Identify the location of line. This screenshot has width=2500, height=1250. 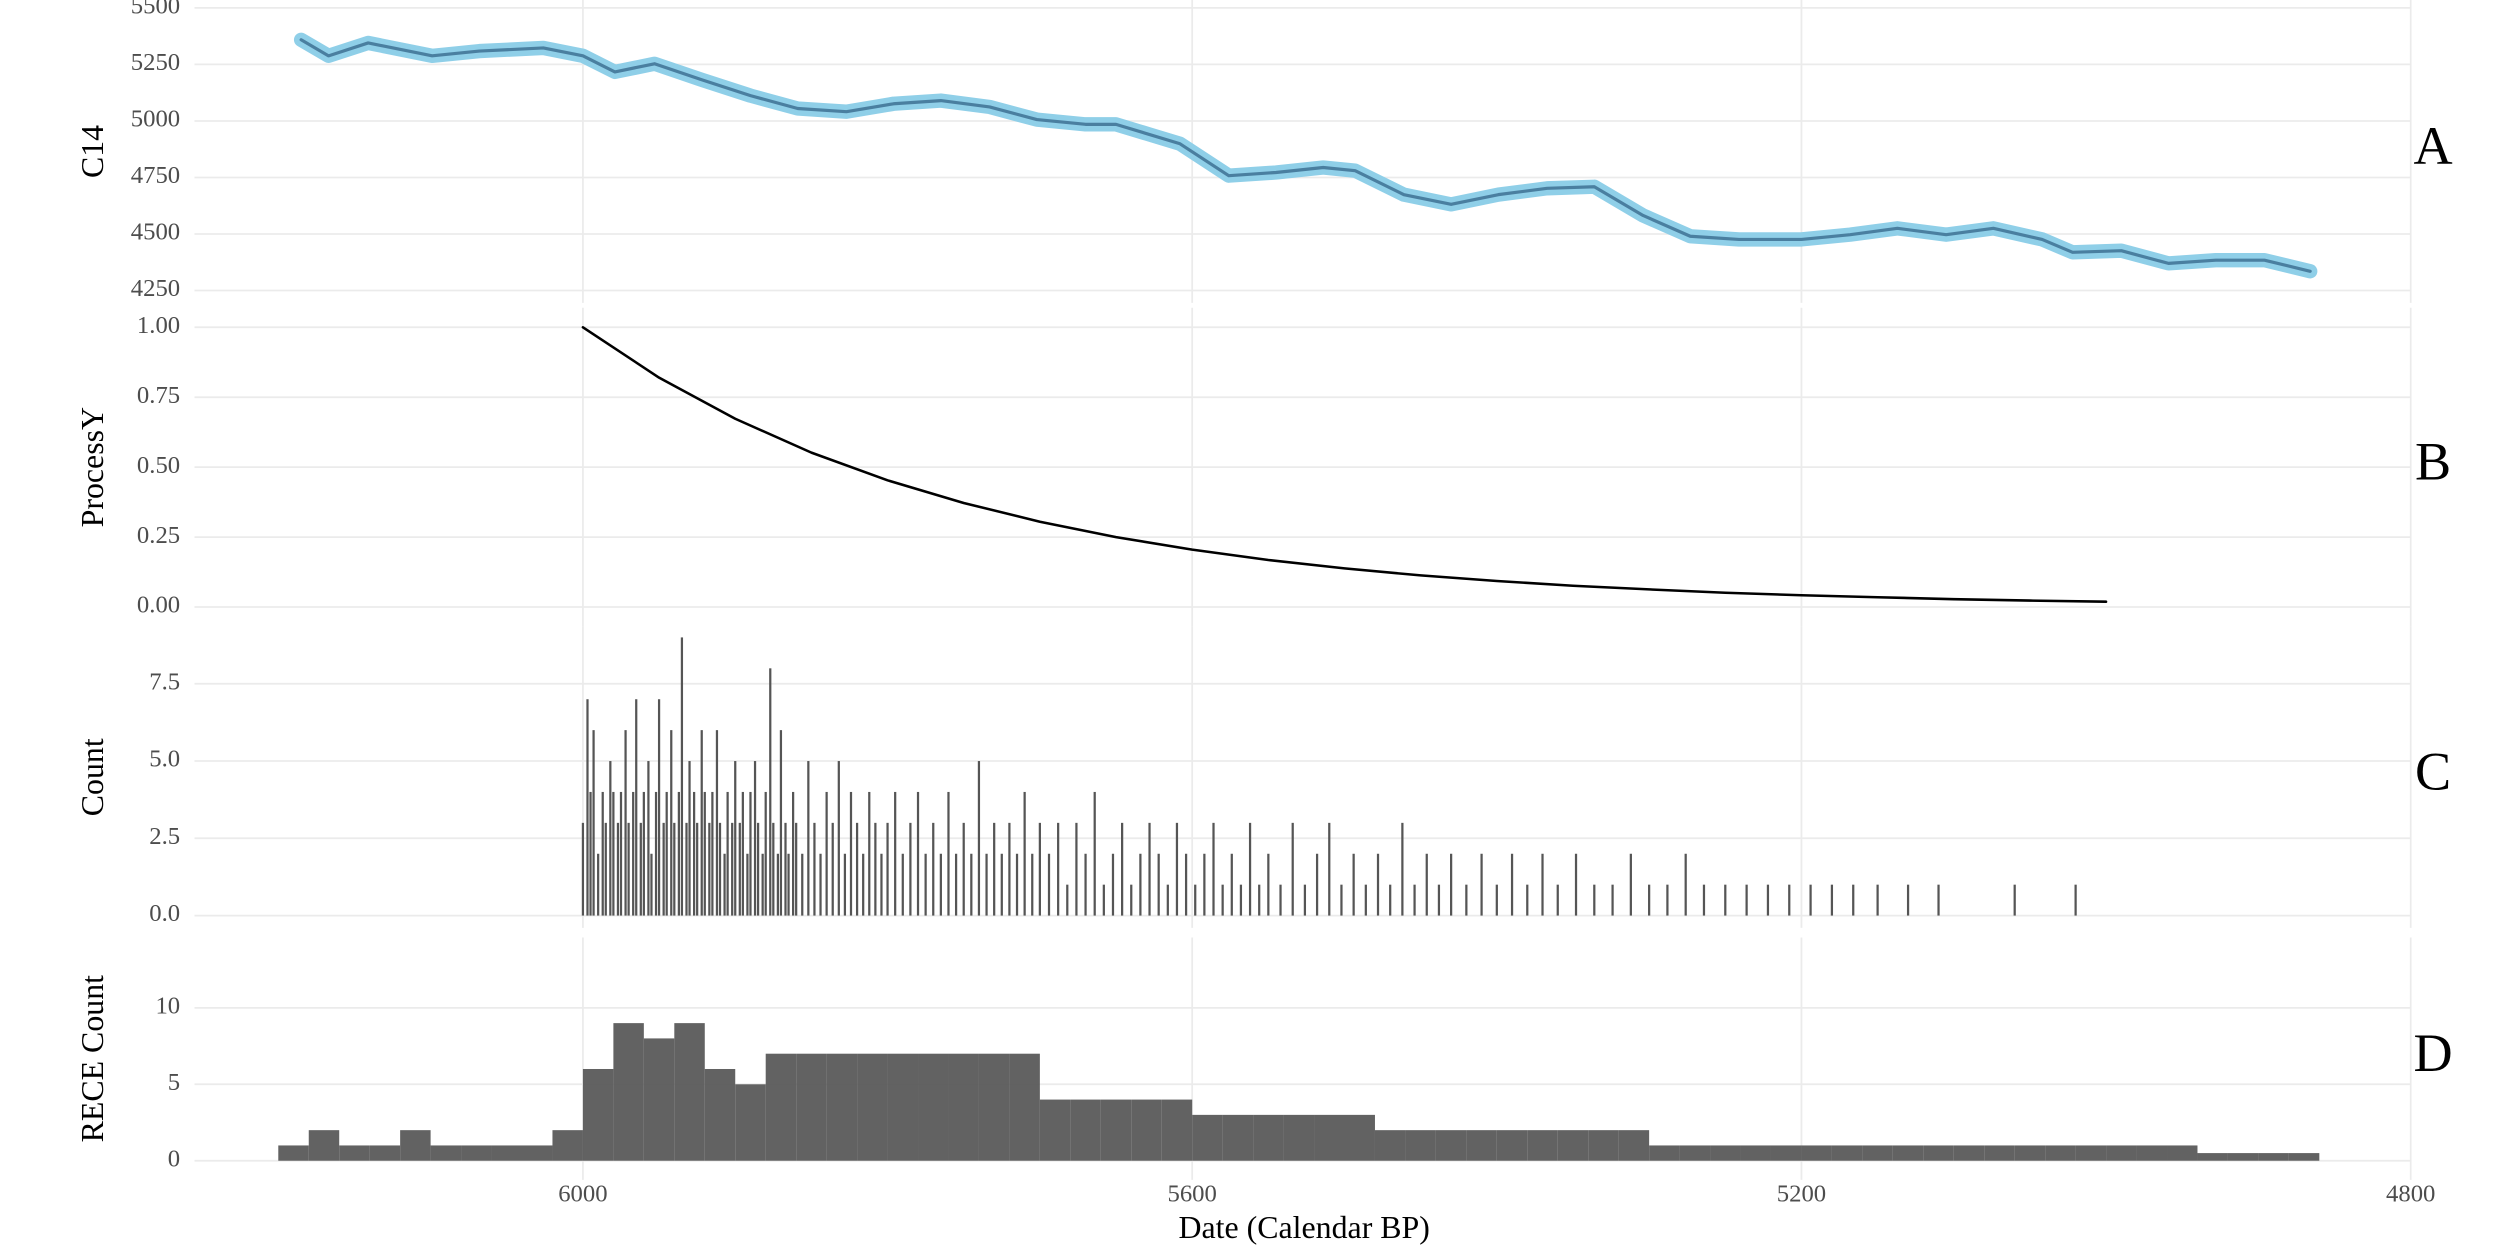
(1344, 464).